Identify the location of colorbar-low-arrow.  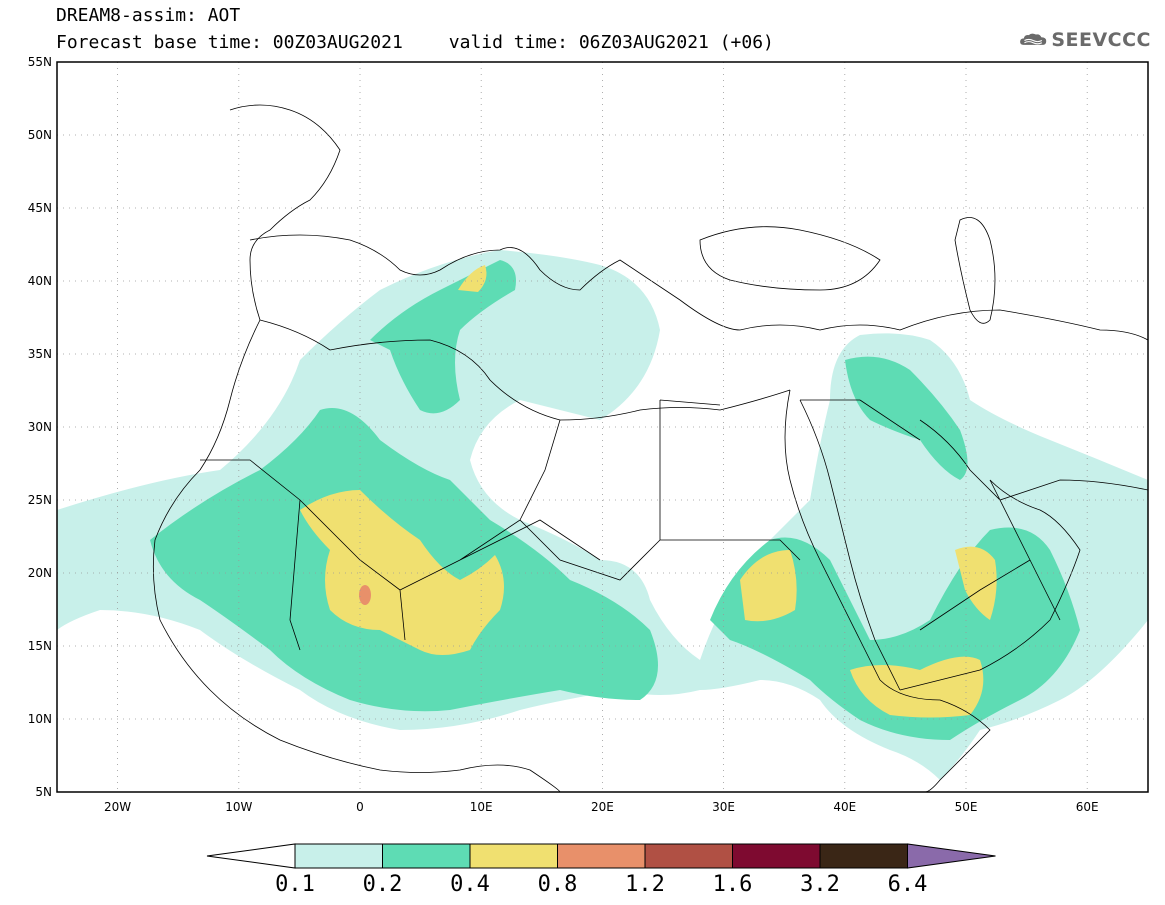
(251, 856).